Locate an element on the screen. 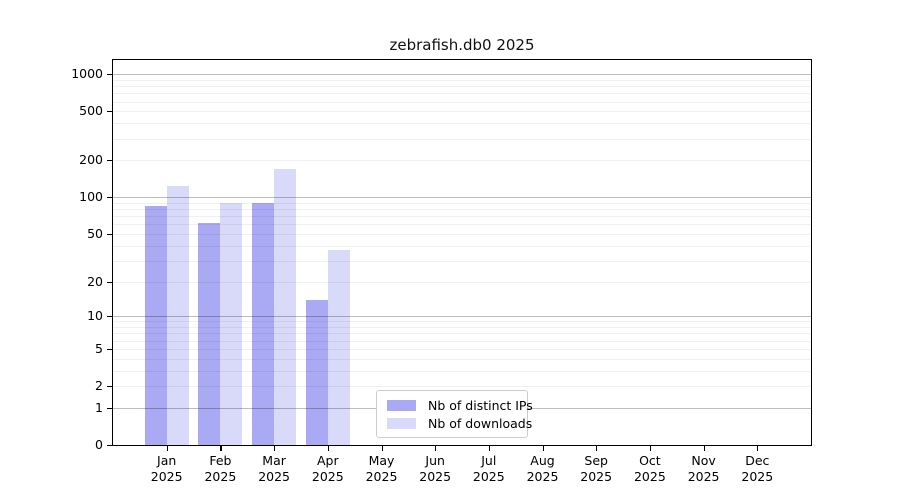  y-tick-label-200: 200 is located at coordinates (91, 160).